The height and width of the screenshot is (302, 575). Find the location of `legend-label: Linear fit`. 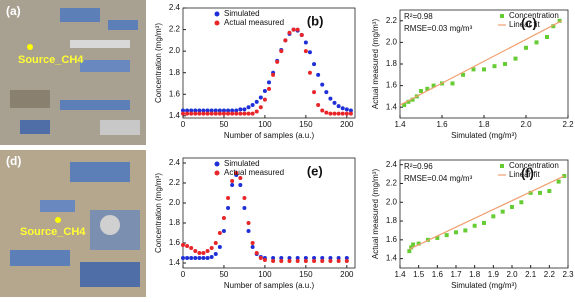

legend-label: Linear fit is located at coordinates (524, 174).